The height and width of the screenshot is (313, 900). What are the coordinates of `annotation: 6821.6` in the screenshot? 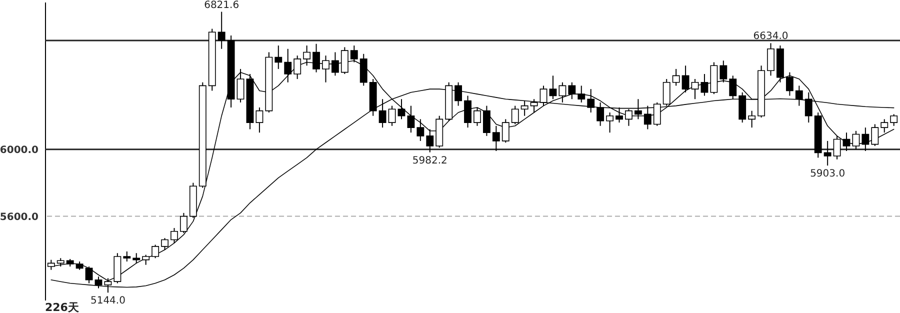 It's located at (222, 5).